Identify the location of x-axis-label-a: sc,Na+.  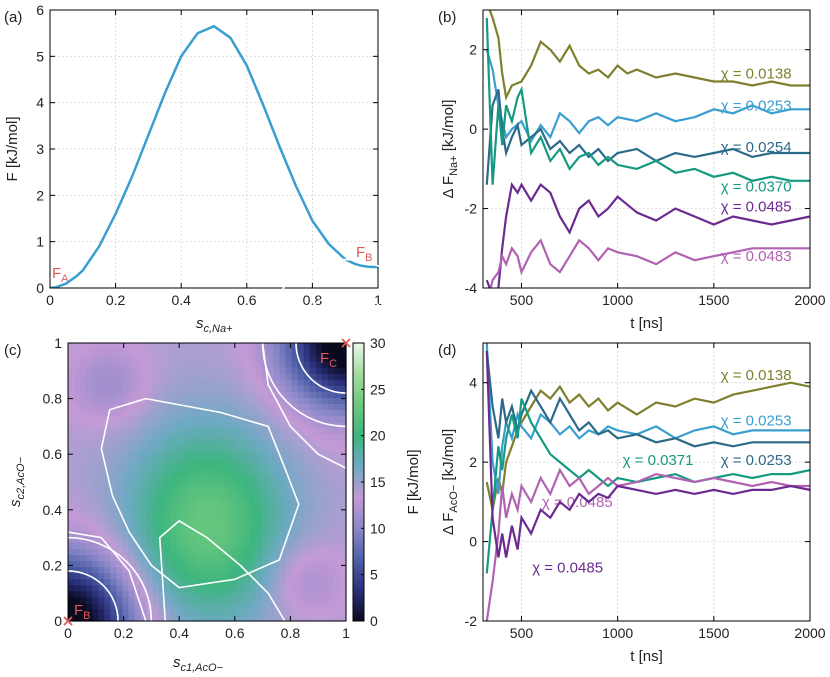
(214, 325).